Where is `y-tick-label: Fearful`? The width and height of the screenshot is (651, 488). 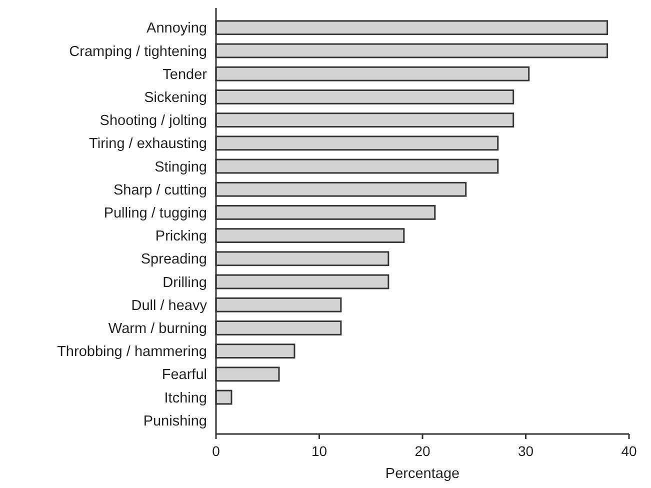 y-tick-label: Fearful is located at coordinates (184, 375).